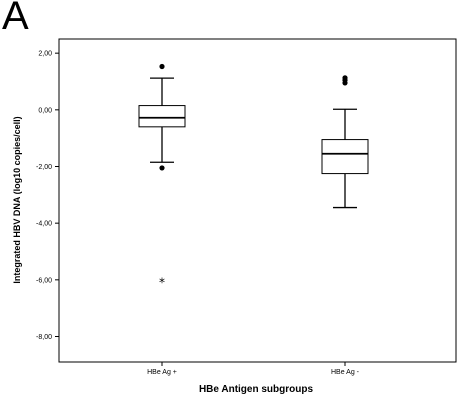  I want to click on y-tick-label: 2,00, so click(45, 54).